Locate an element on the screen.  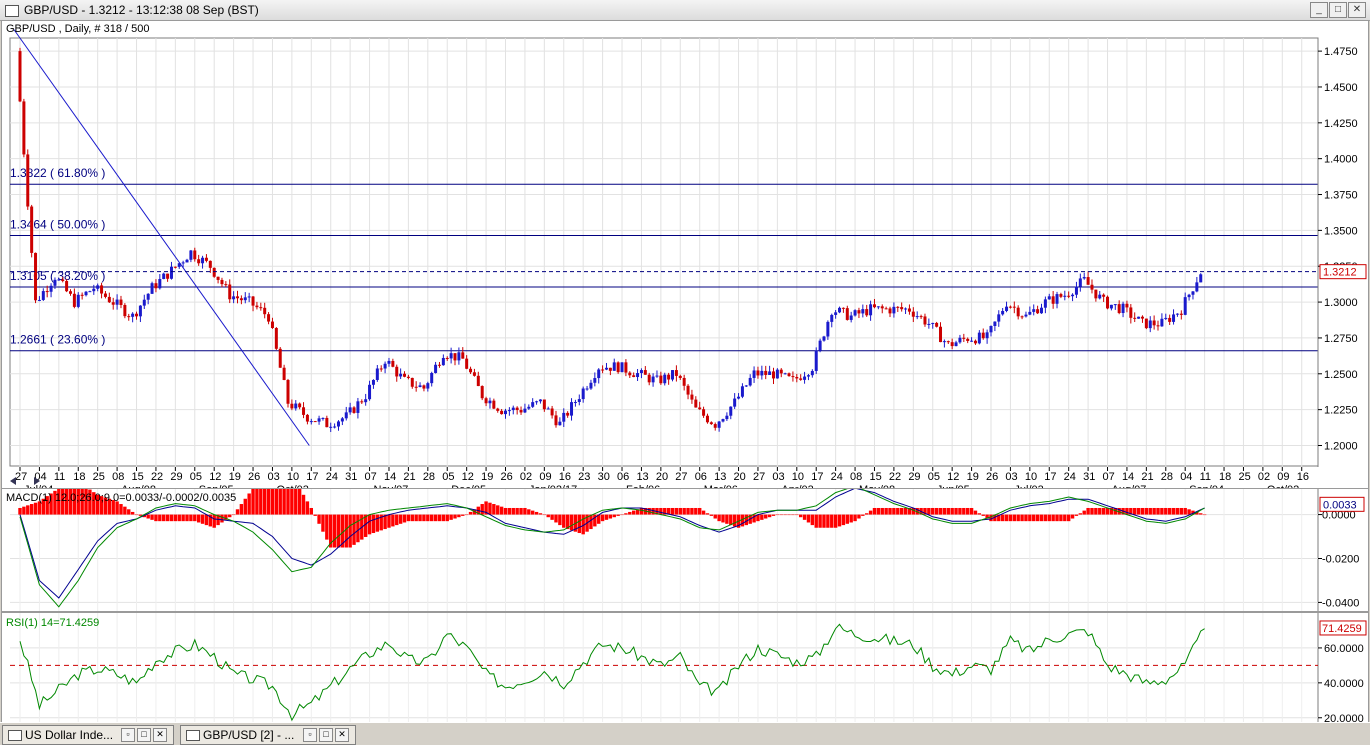
date-month-label: Jun/05 is located at coordinates (953, 486).